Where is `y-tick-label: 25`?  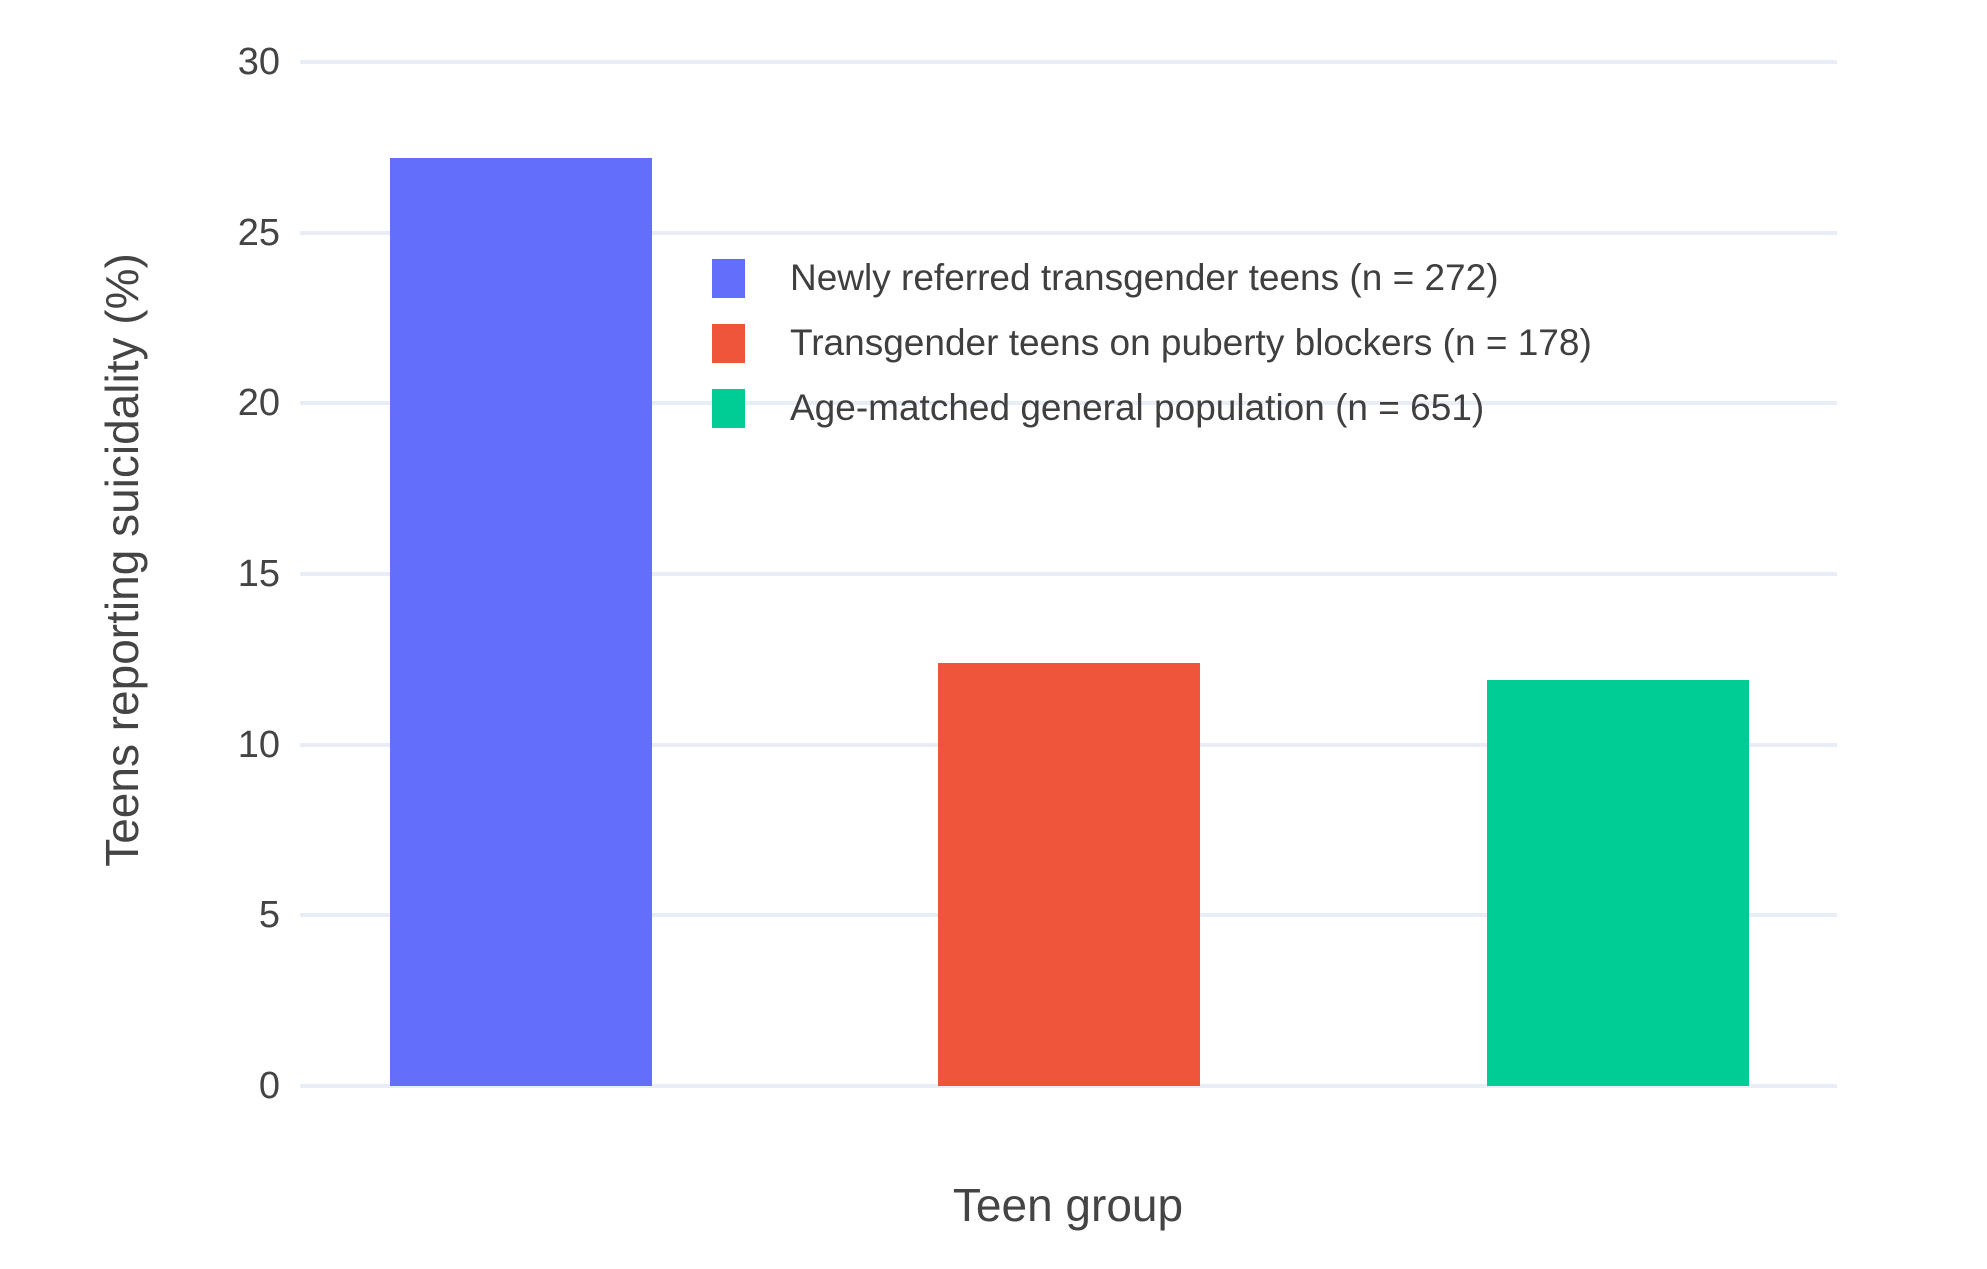
y-tick-label: 25 is located at coordinates (258, 232).